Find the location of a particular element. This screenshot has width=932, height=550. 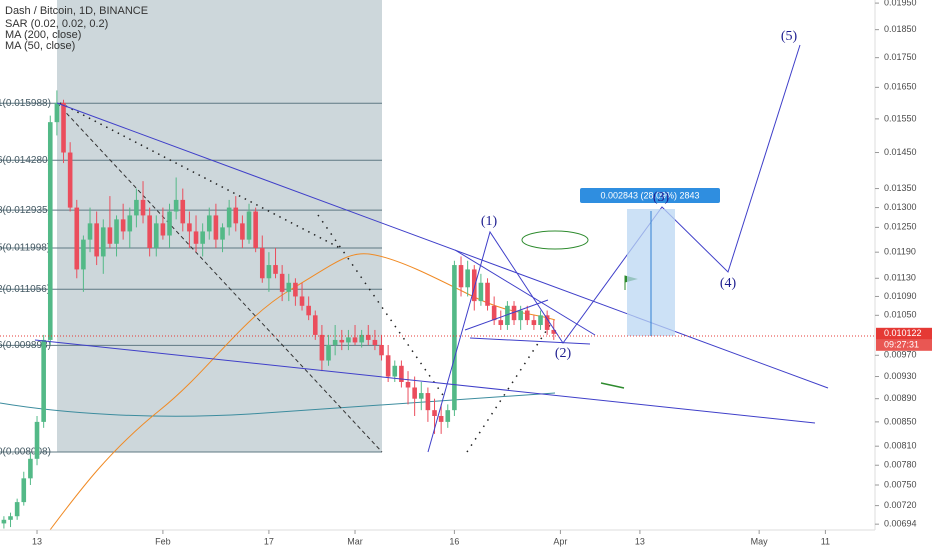

price-axis is located at coordinates (903, 275).